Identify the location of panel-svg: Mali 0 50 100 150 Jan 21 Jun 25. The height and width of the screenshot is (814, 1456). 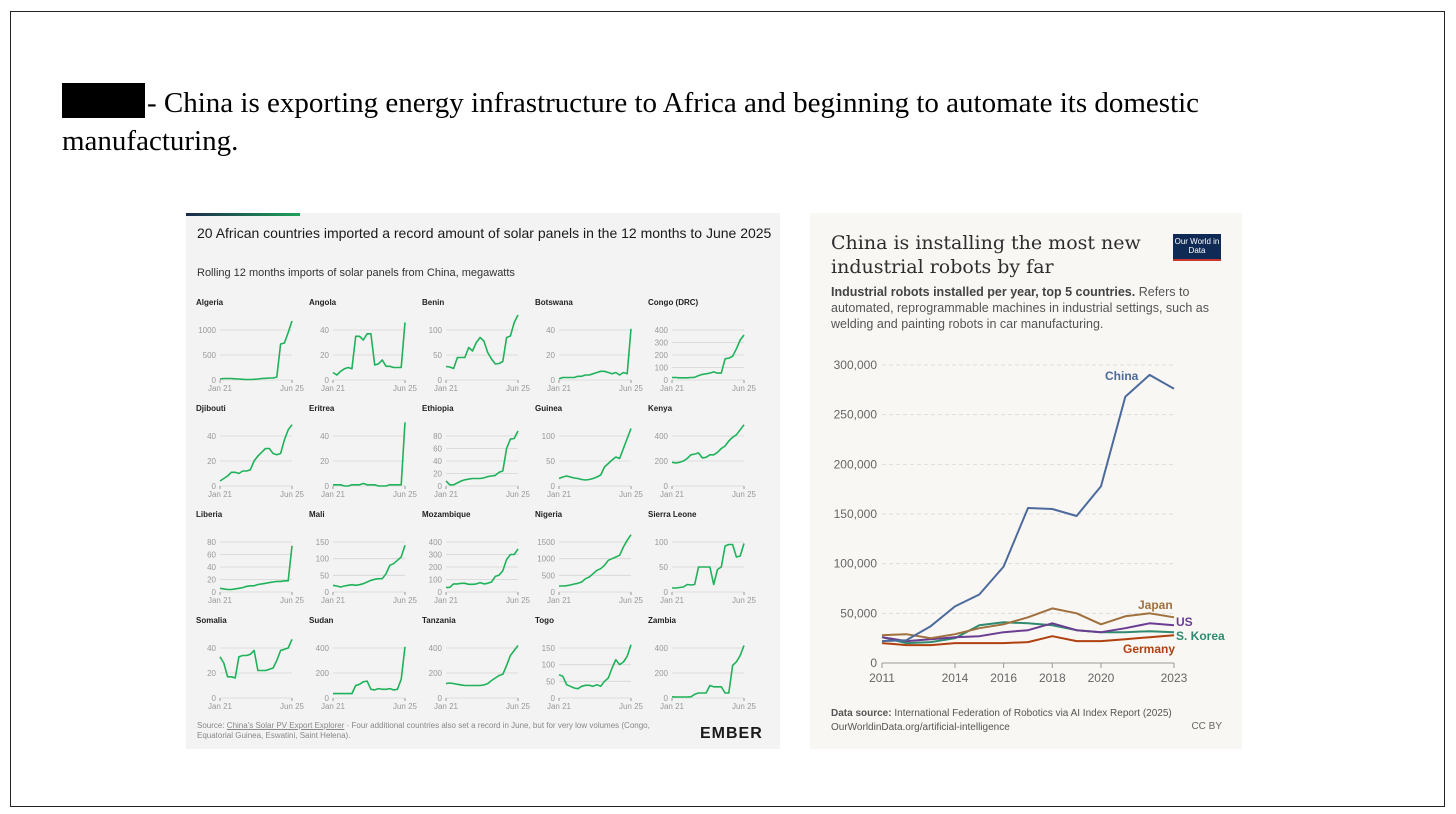
(363, 557).